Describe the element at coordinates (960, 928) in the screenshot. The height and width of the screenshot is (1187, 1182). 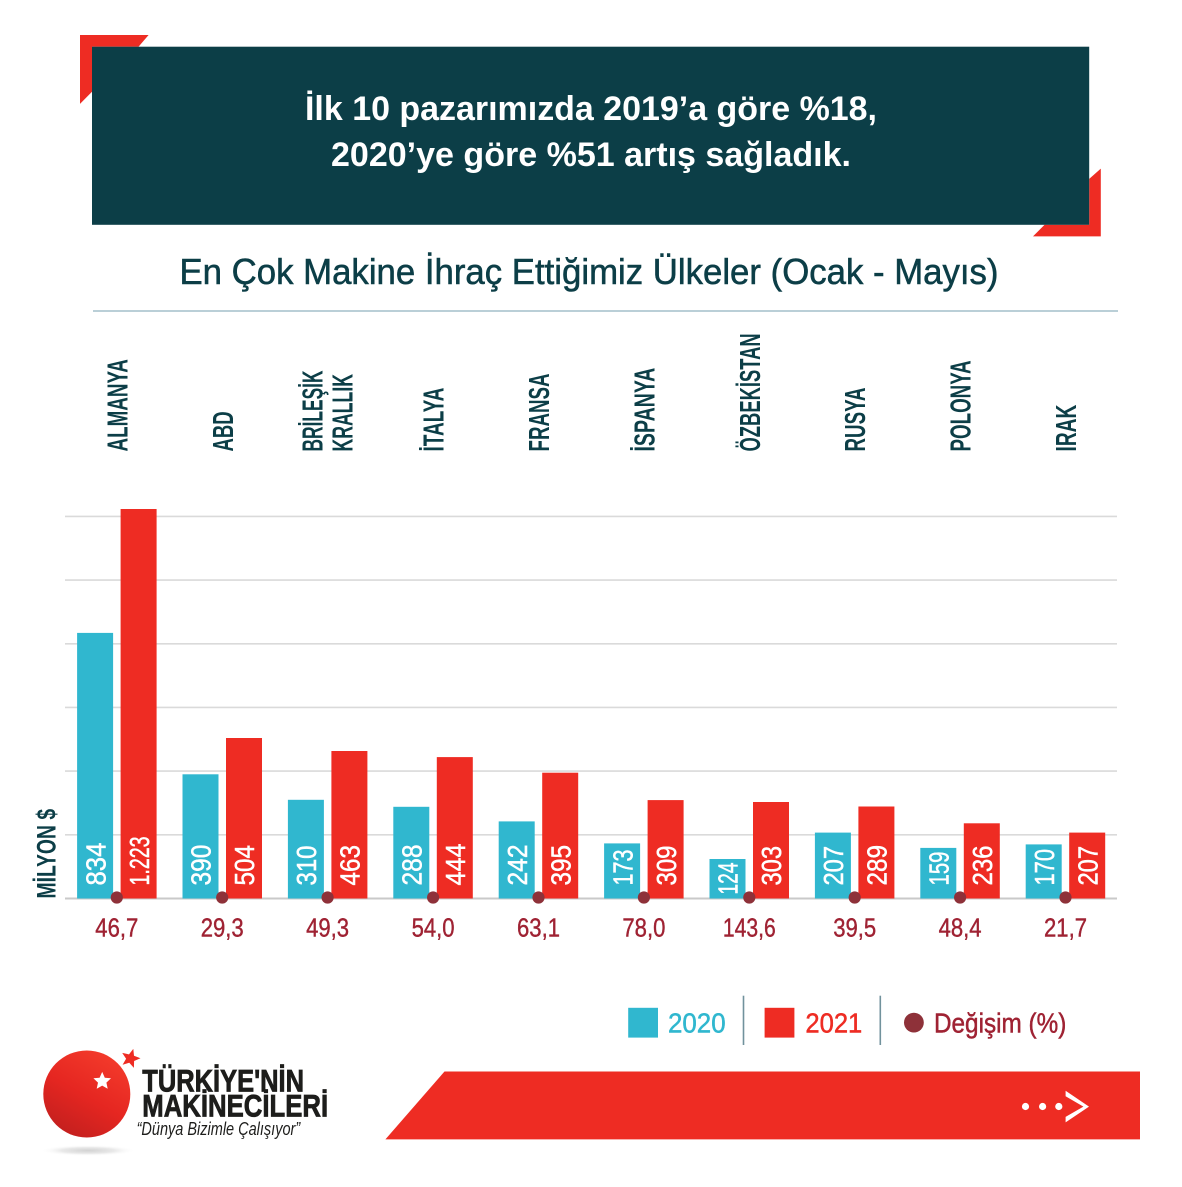
I see `svg-text: 48,4` at that location.